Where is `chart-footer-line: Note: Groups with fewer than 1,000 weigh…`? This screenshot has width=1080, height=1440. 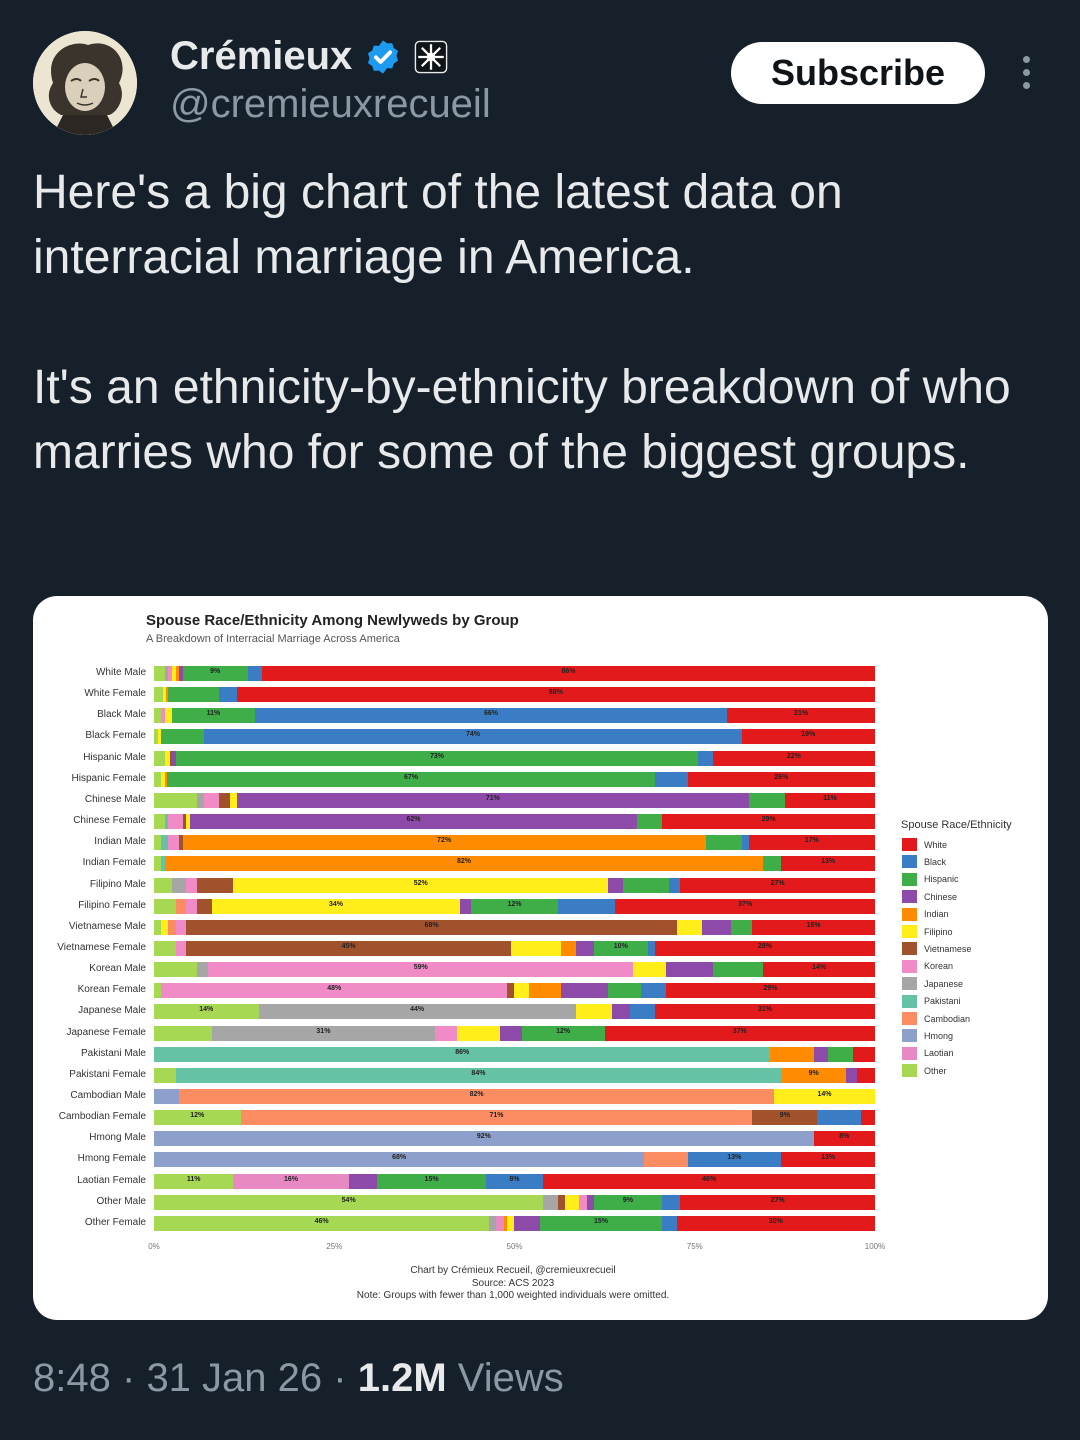 chart-footer-line: Note: Groups with fewer than 1,000 weigh… is located at coordinates (513, 1295).